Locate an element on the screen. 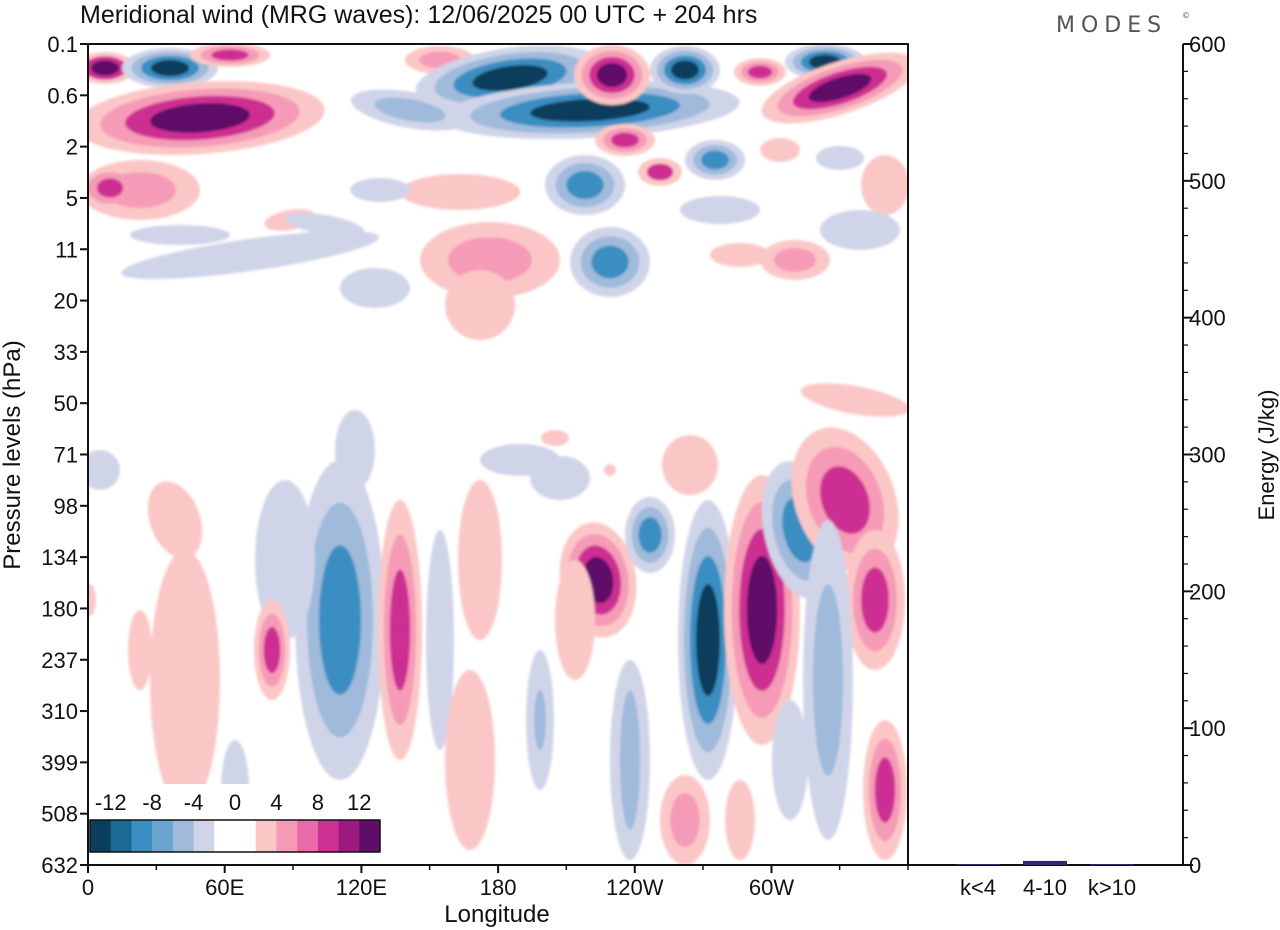 The image size is (1280, 930). energy-category-label: k>10 is located at coordinates (1112, 887).